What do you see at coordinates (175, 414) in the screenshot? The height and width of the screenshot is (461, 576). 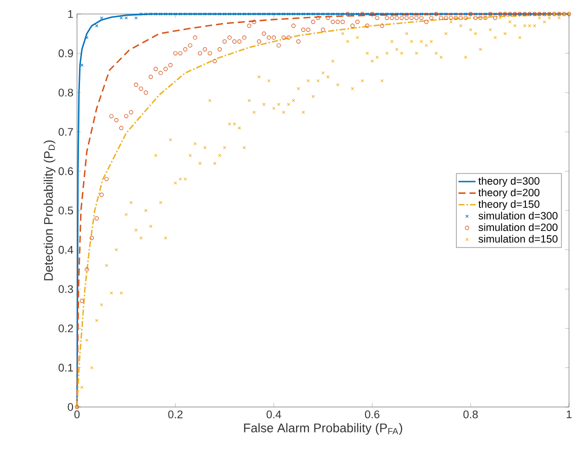 I see `x-tick-label: 0.2` at bounding box center [175, 414].